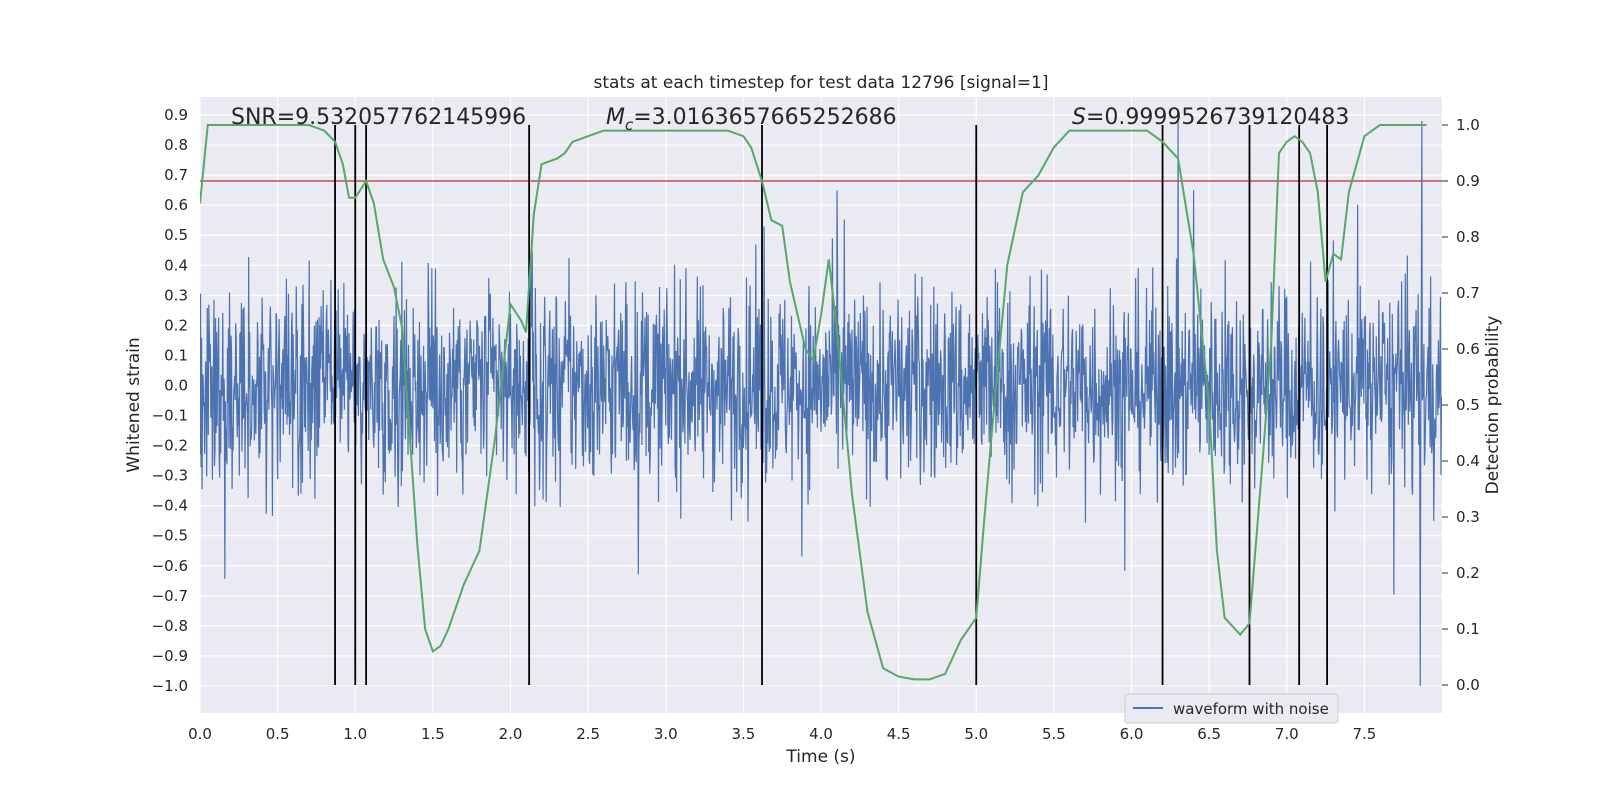  I want to click on y-left-tick-label: −0.2, so click(170, 446).